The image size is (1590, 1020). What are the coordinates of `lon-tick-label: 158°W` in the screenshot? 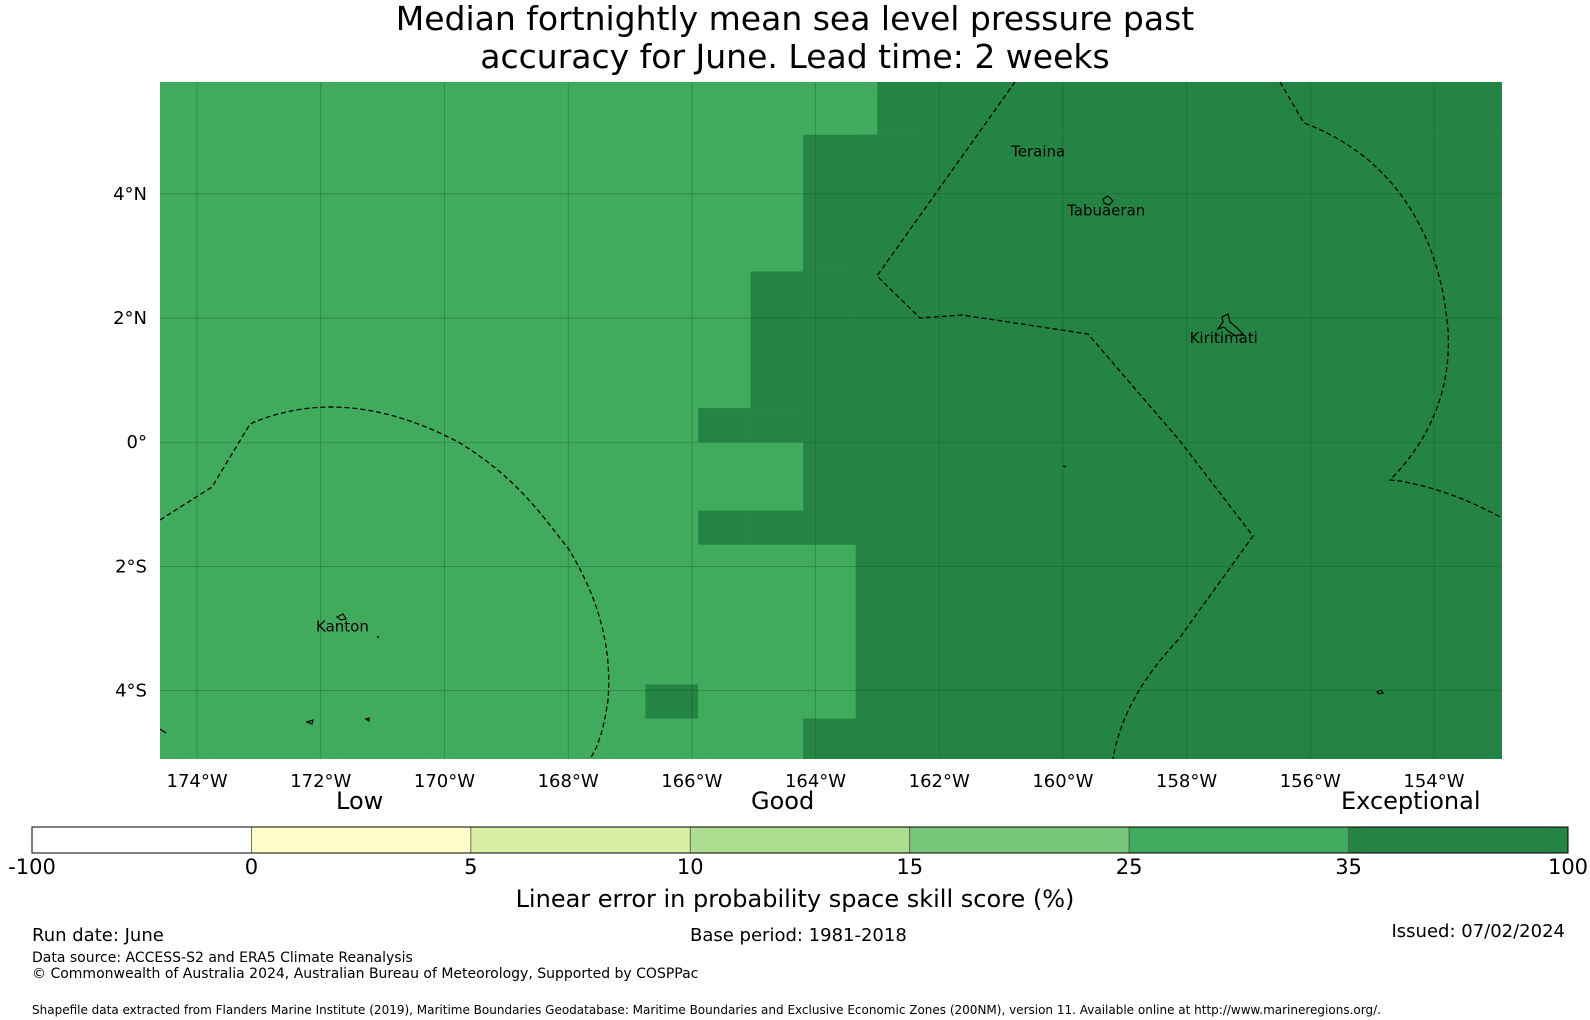 It's located at (1186, 781).